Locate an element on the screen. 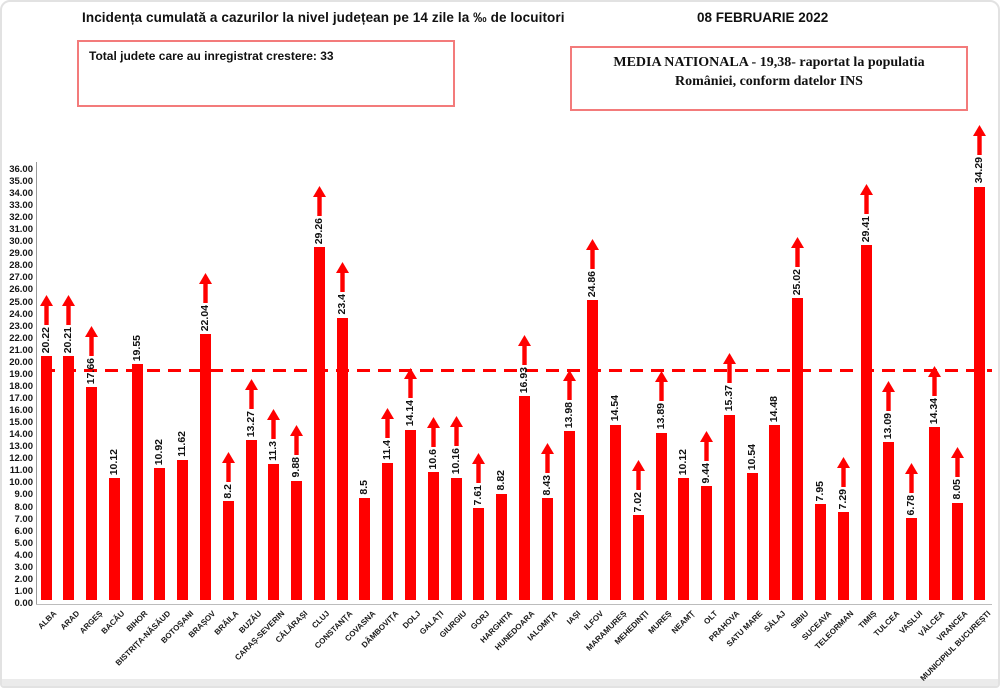 The height and width of the screenshot is (688, 1000). bar-column: 16.93 is located at coordinates (524, 467).